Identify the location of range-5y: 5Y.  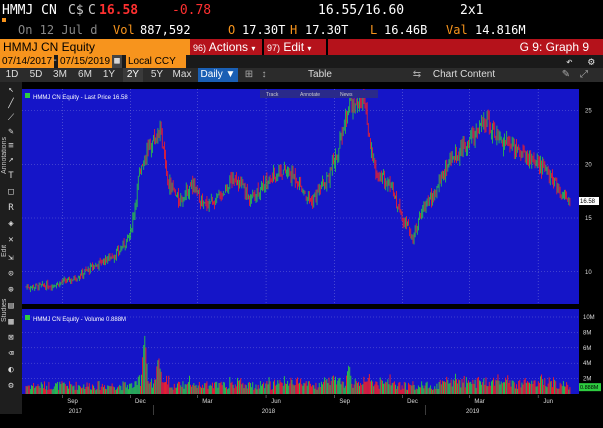
(157, 74).